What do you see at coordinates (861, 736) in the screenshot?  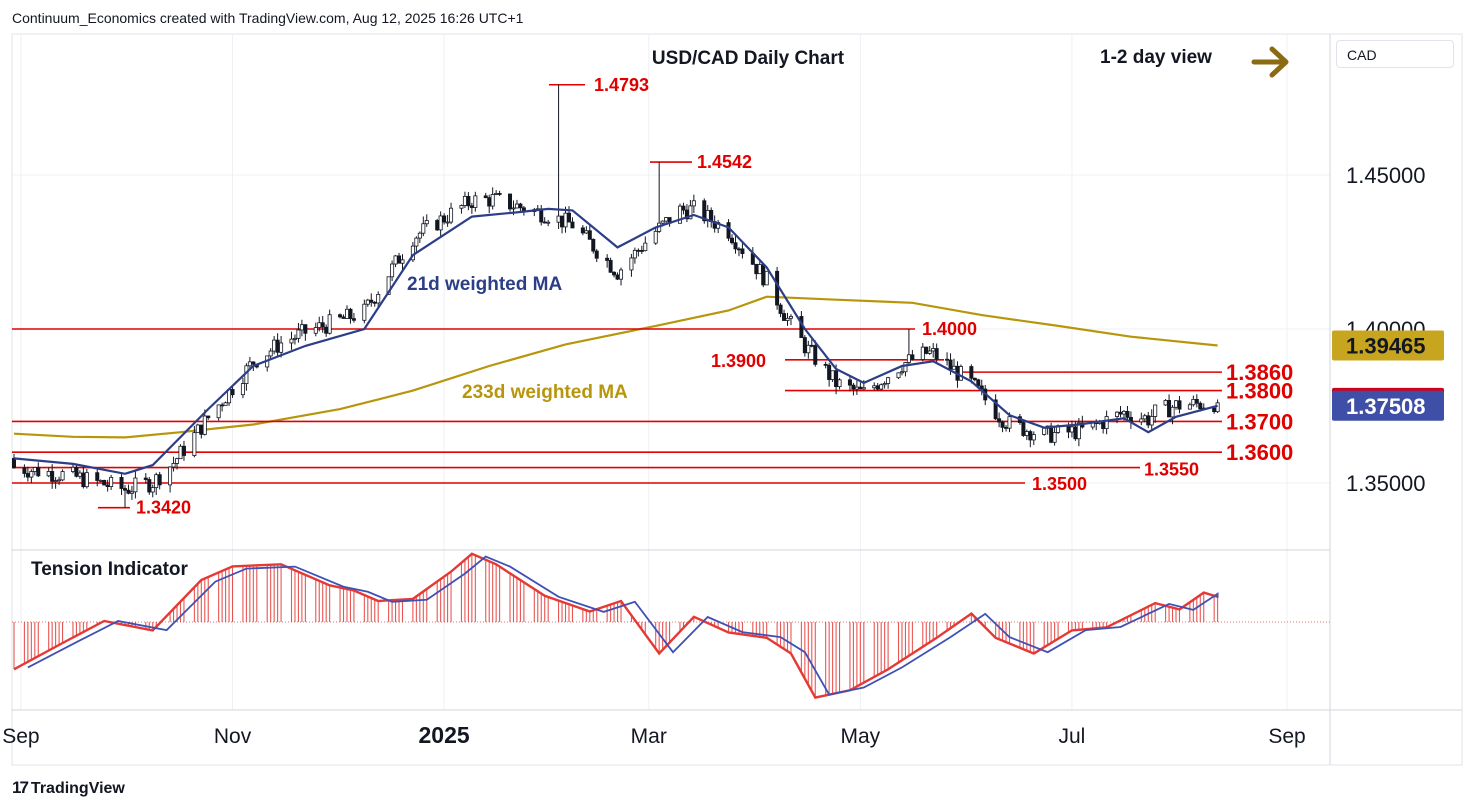 I see `x-tick-label: May` at bounding box center [861, 736].